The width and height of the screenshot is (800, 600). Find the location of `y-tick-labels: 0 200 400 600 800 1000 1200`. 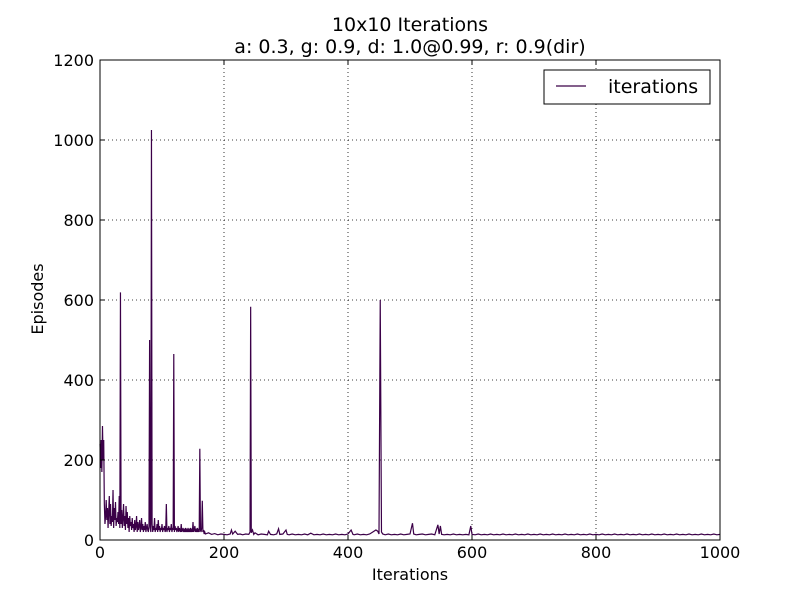

y-tick-labels: 0 200 400 600 800 1000 1200 is located at coordinates (73, 300).